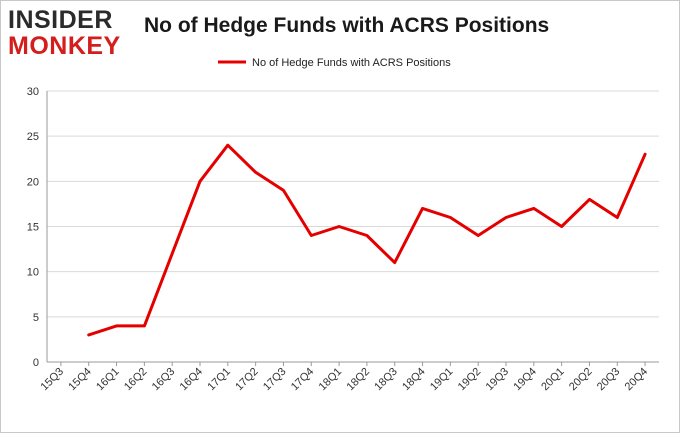 This screenshot has width=680, height=433. What do you see at coordinates (275, 380) in the screenshot?
I see `x-tick-label: 17Q3` at bounding box center [275, 380].